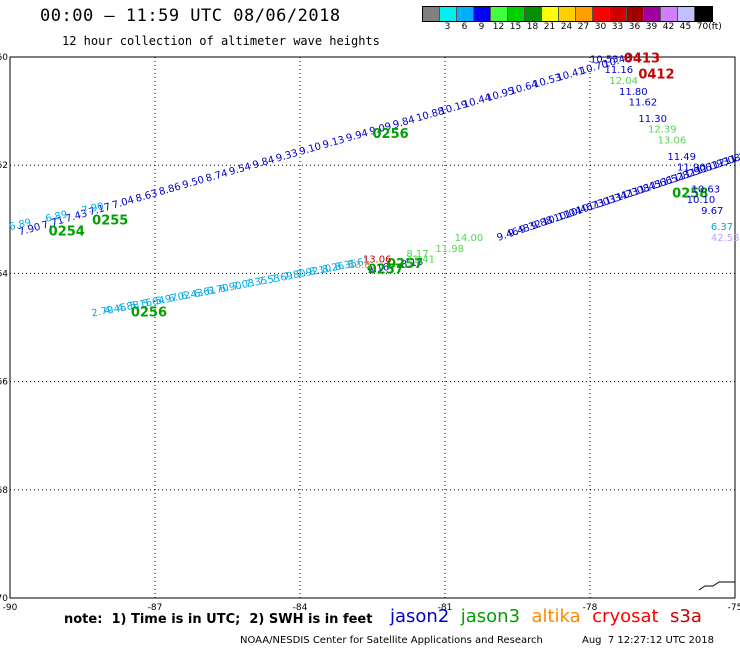 The height and width of the screenshot is (650, 740). Describe the element at coordinates (10, 608) in the screenshot. I see `lon-tick-label: -90` at that location.